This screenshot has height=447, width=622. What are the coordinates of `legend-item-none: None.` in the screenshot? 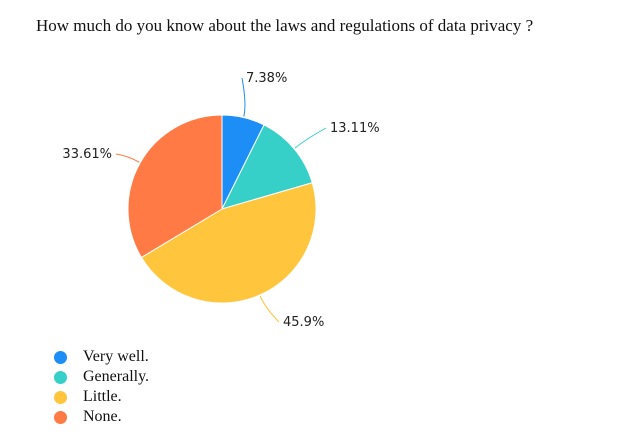 It's located at (101, 417).